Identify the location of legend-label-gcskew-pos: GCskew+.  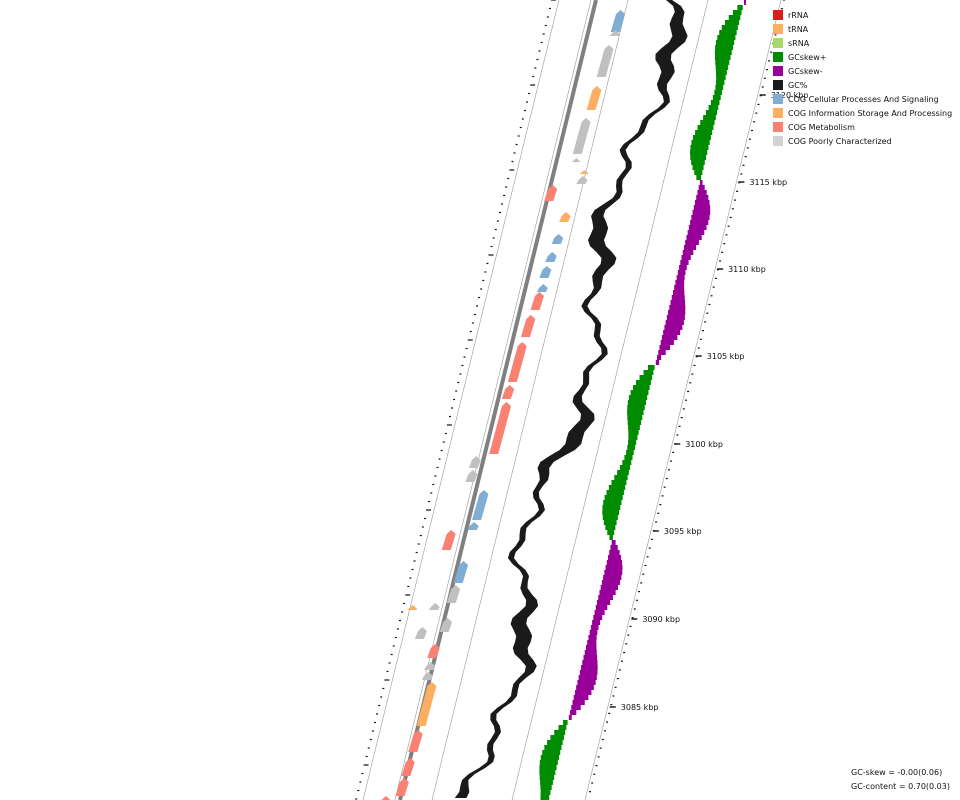
(807, 57).